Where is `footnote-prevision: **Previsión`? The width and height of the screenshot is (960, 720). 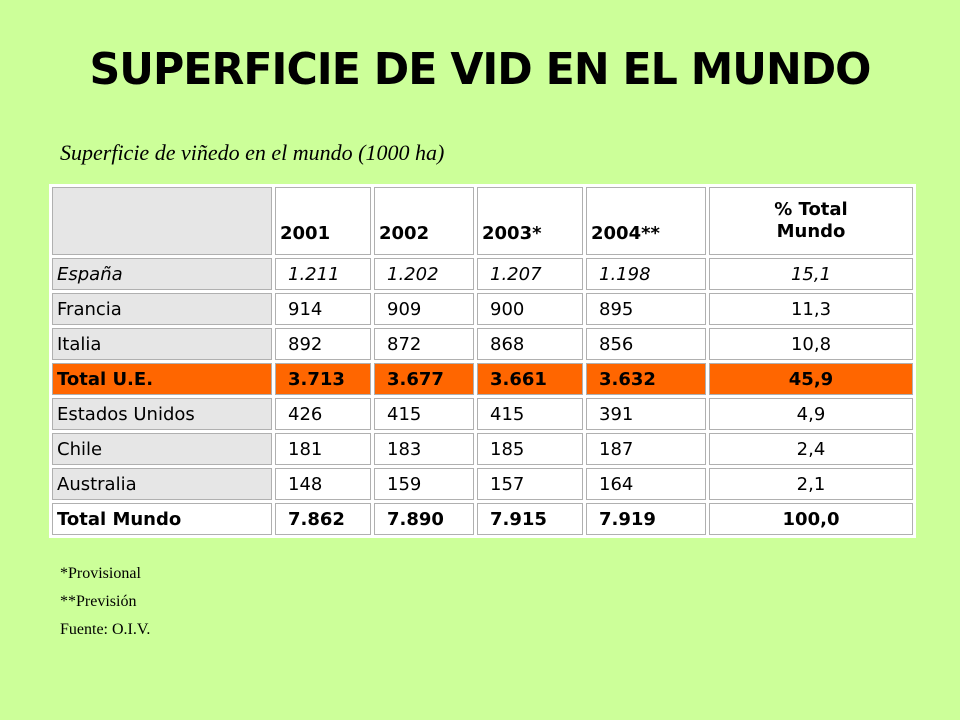
footnote-prevision: **Previsión is located at coordinates (98, 601).